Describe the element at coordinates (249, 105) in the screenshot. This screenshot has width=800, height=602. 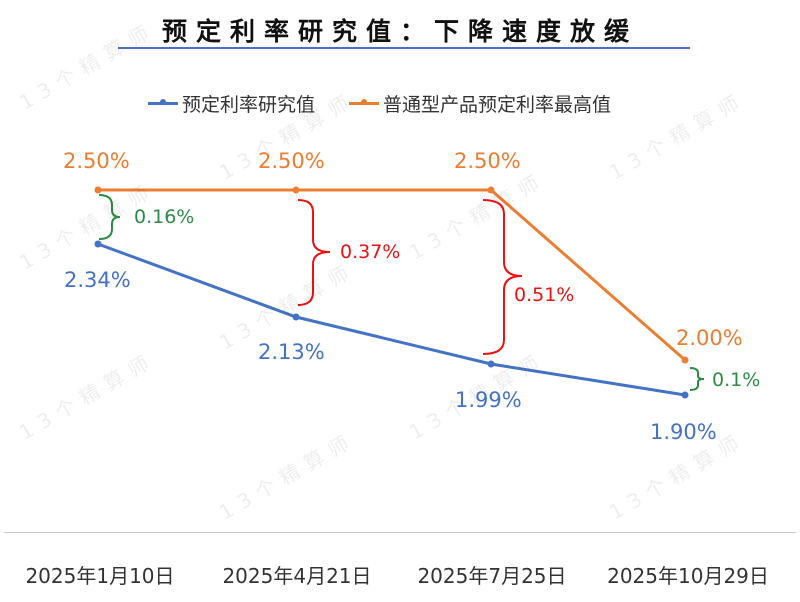
I see `legend-label: 预定利率研究值` at that location.